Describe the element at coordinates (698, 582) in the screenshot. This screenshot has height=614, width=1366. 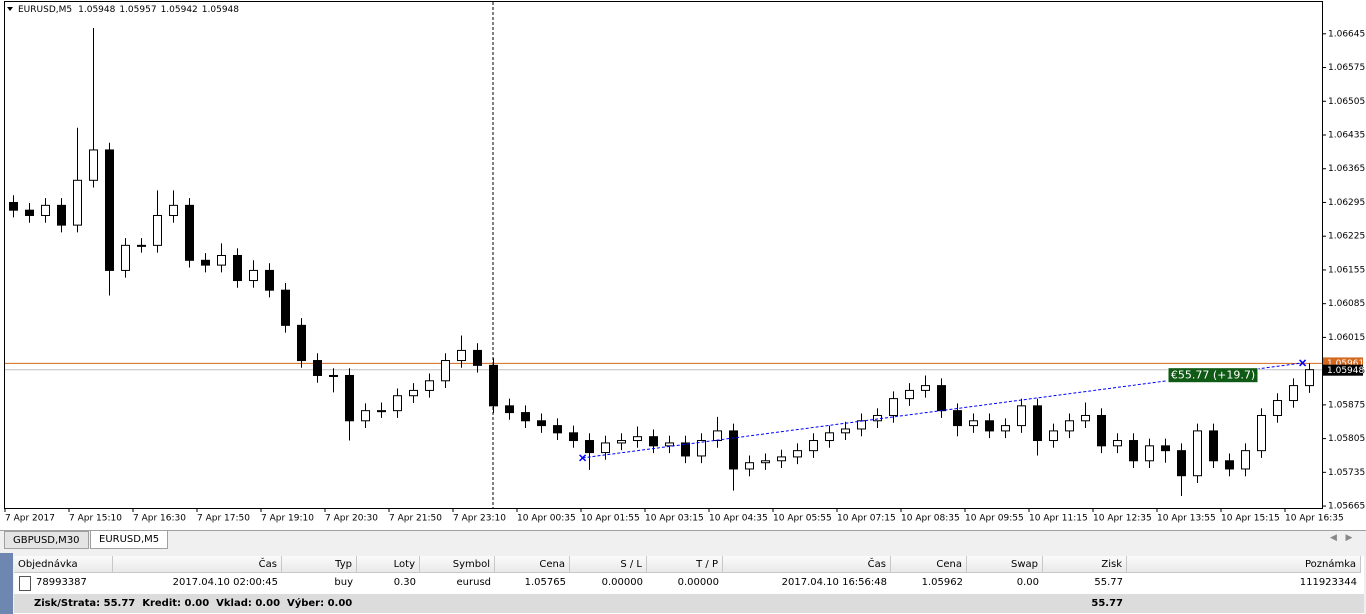
I see `table-cell: 0.00000` at that location.